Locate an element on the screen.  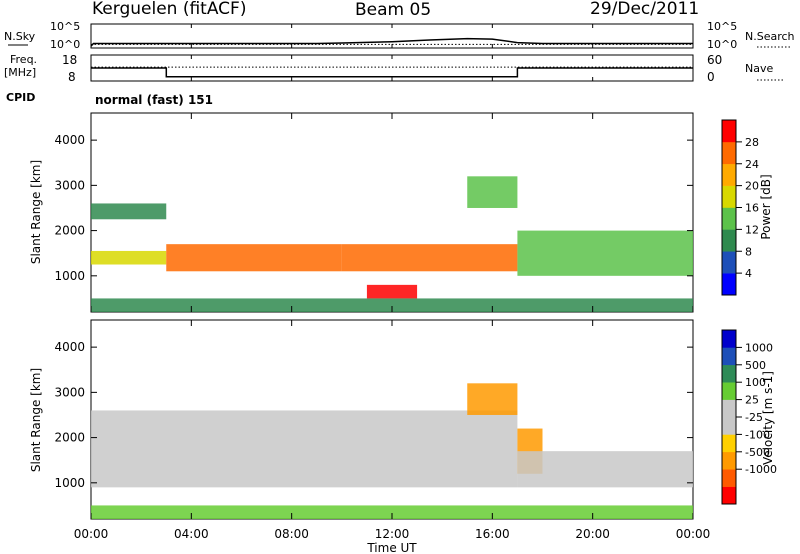
nave-label: Nave is located at coordinates (759, 68).